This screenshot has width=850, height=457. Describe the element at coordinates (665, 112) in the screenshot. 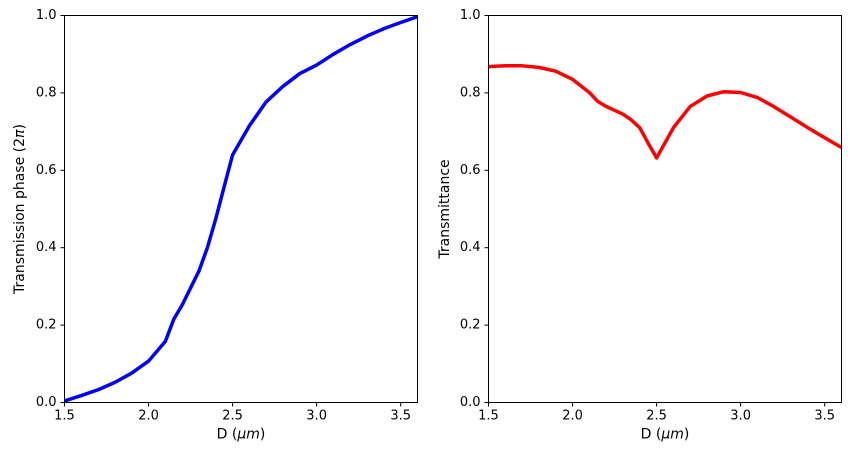

I see `transmittance-curve` at that location.